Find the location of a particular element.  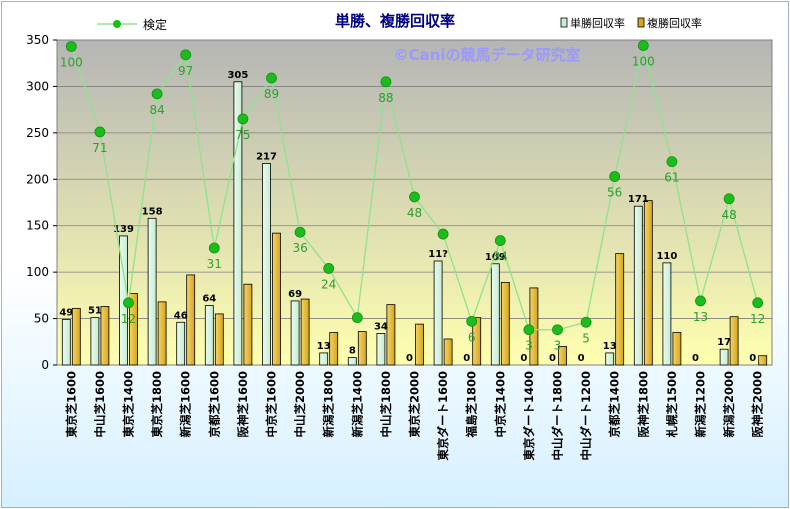

x-category-label: 阪神芝2000 is located at coordinates (758, 404).